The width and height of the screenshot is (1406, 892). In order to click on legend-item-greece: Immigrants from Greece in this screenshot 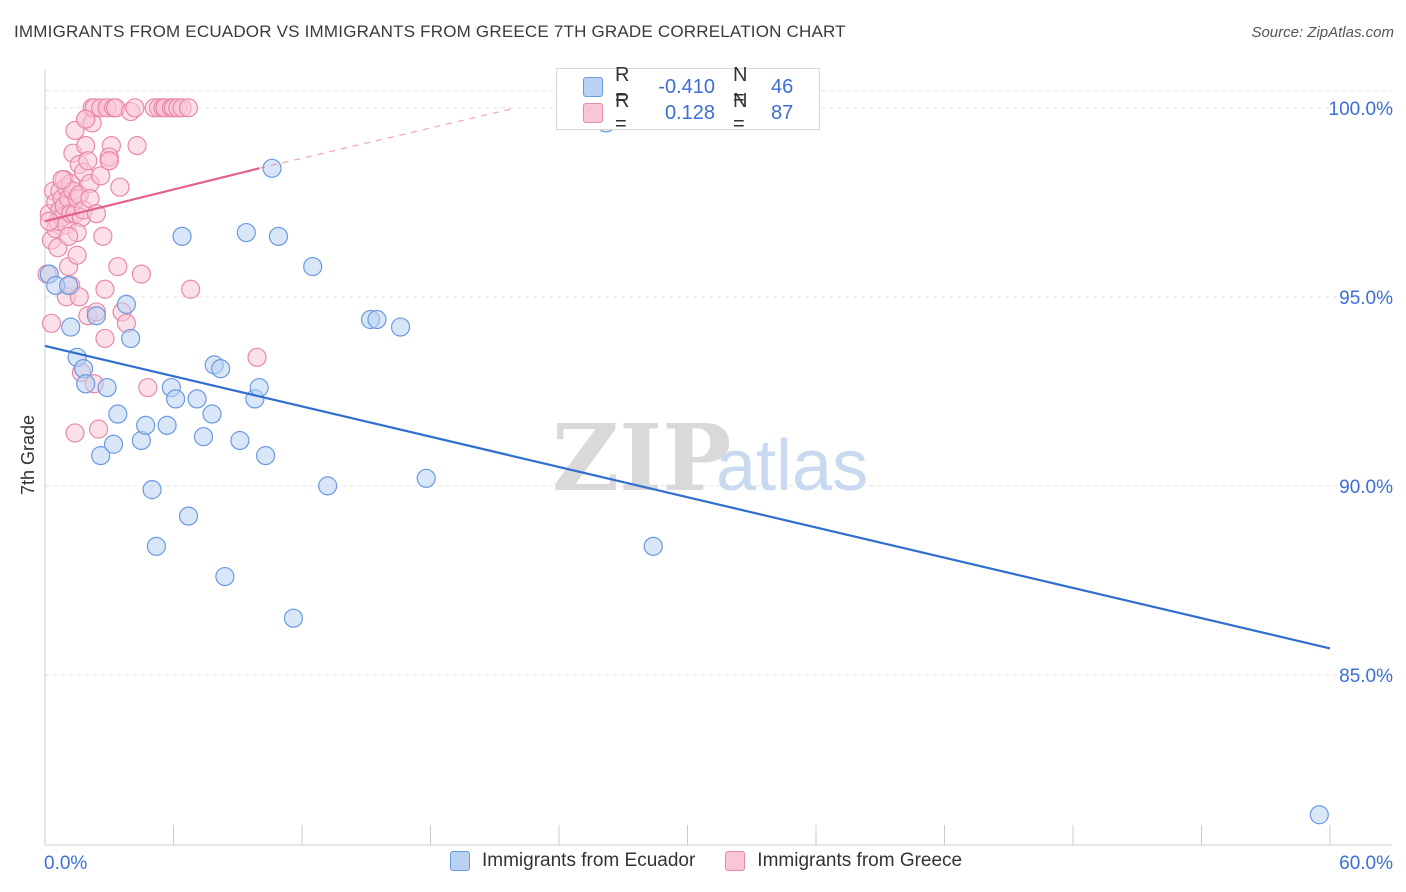, I will do `click(843, 861)`.